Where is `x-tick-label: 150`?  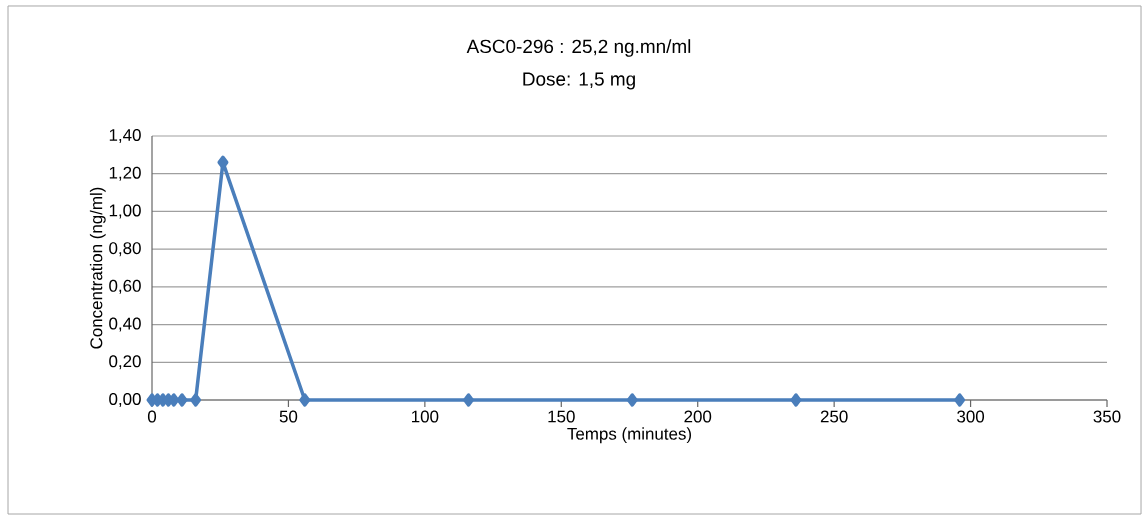 x-tick-label: 150 is located at coordinates (561, 416).